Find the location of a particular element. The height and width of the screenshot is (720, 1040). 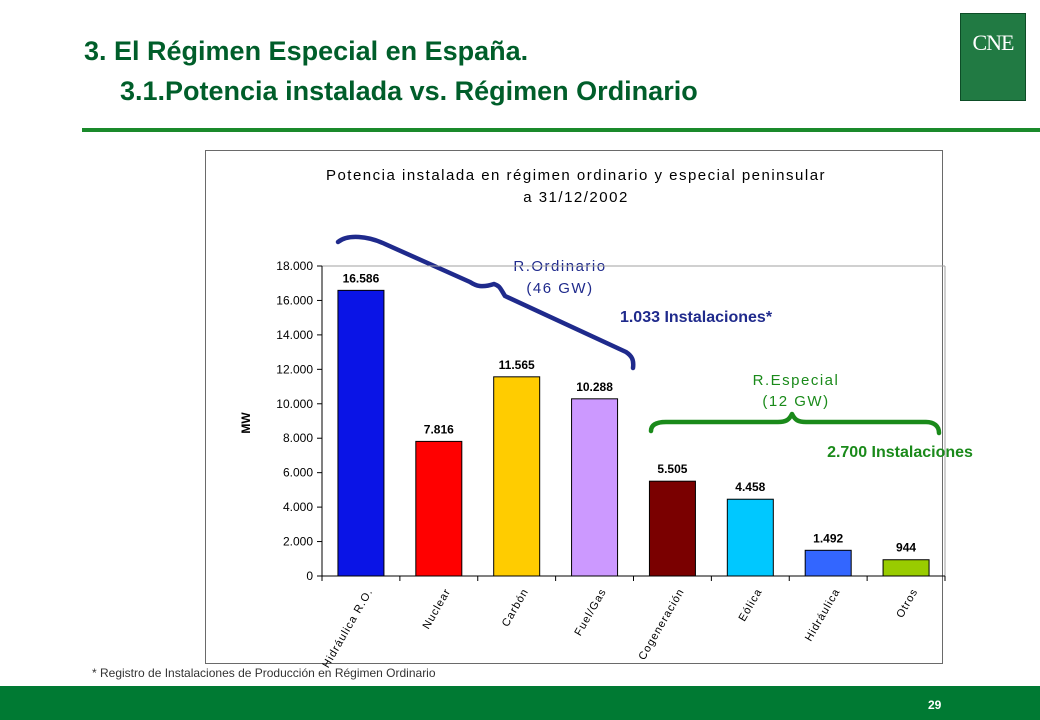

cne-logo: CNE is located at coordinates (993, 57).